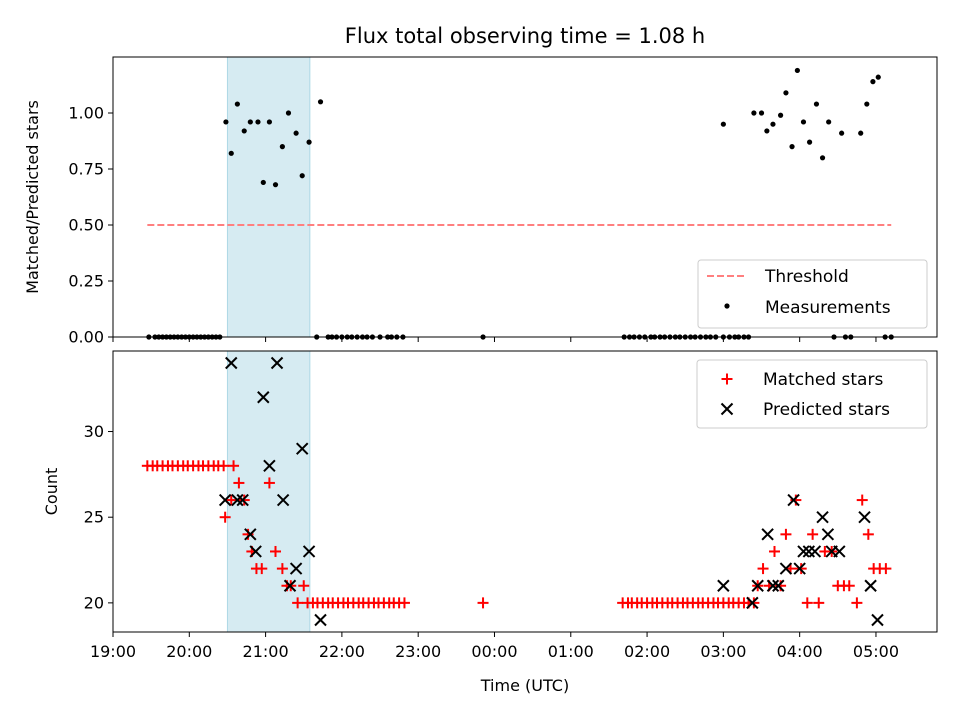 This screenshot has height=720, width=960. Describe the element at coordinates (86, 113) in the screenshot. I see `y-tick-label: 1.00` at that location.